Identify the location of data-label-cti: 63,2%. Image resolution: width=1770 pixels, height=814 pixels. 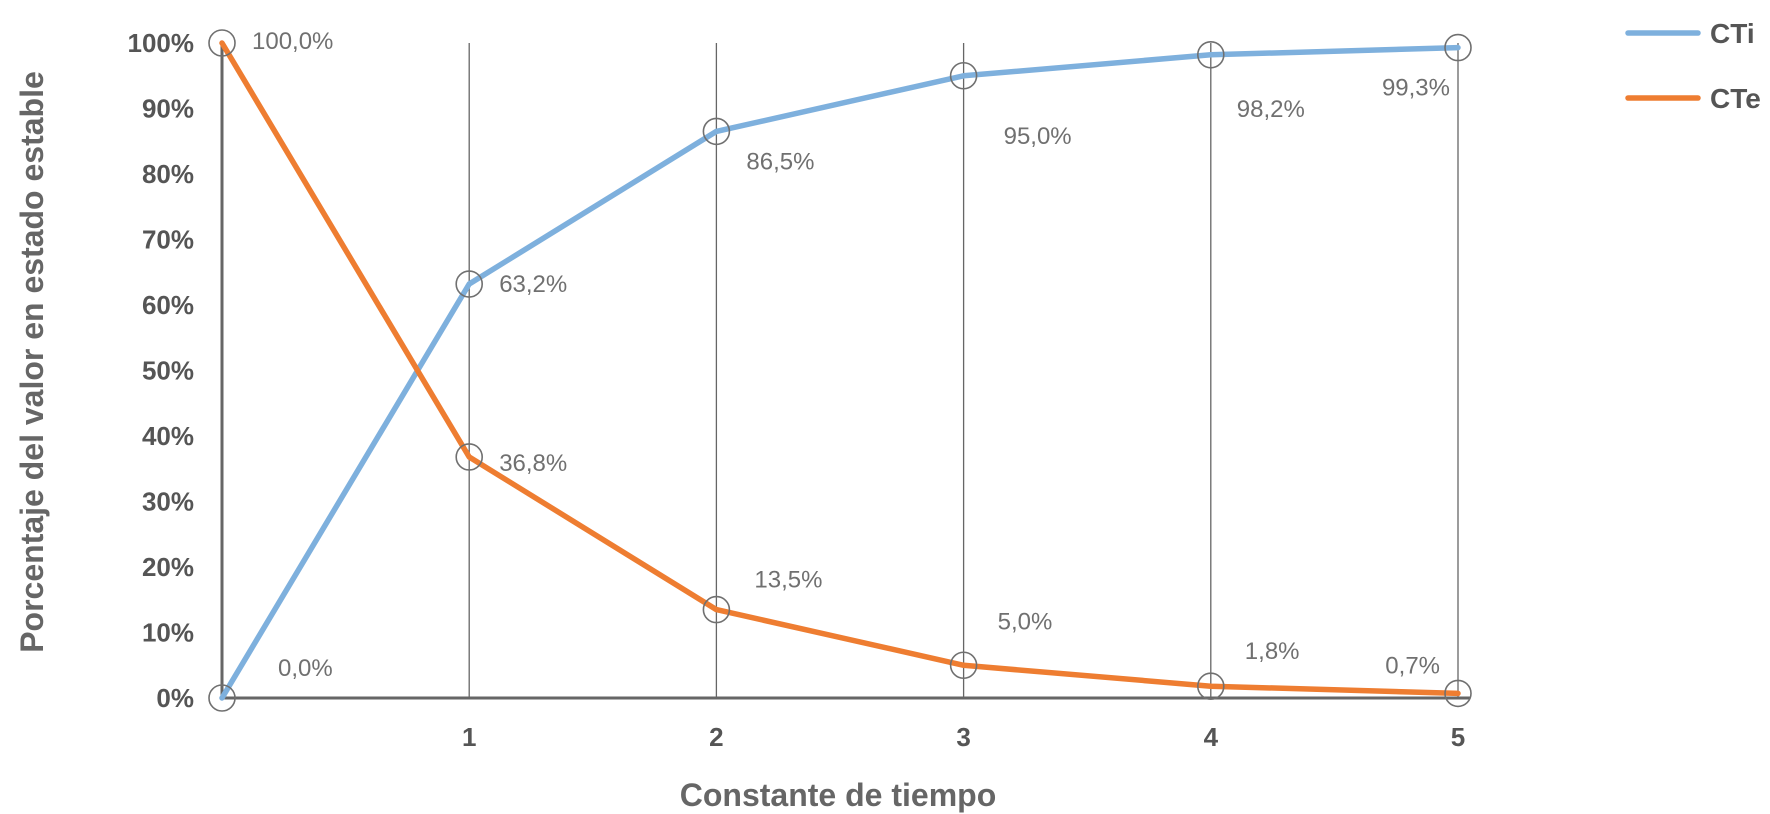
(533, 284).